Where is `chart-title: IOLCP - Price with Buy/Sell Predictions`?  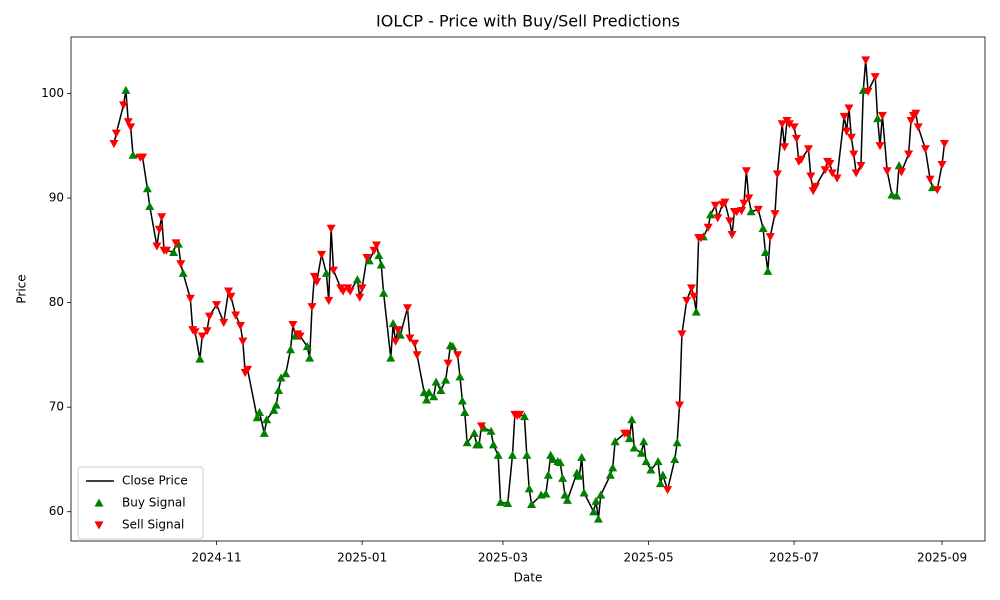
chart-title: IOLCP - Price with Buy/Sell Predictions is located at coordinates (528, 21).